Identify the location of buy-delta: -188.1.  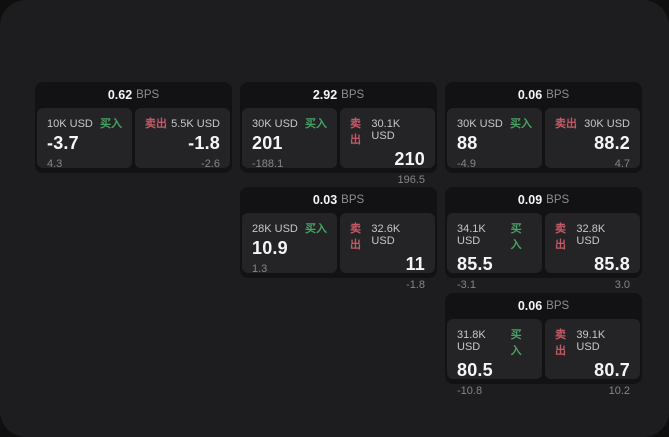
(268, 164).